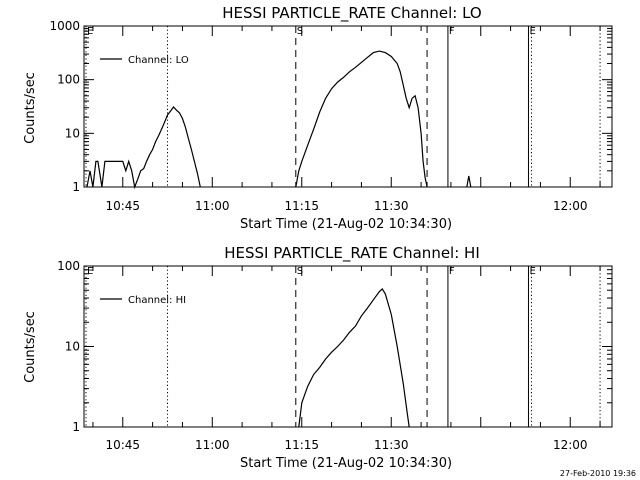 This screenshot has width=640, height=480. Describe the element at coordinates (157, 300) in the screenshot. I see `legend-entry: Channel: HI` at that location.